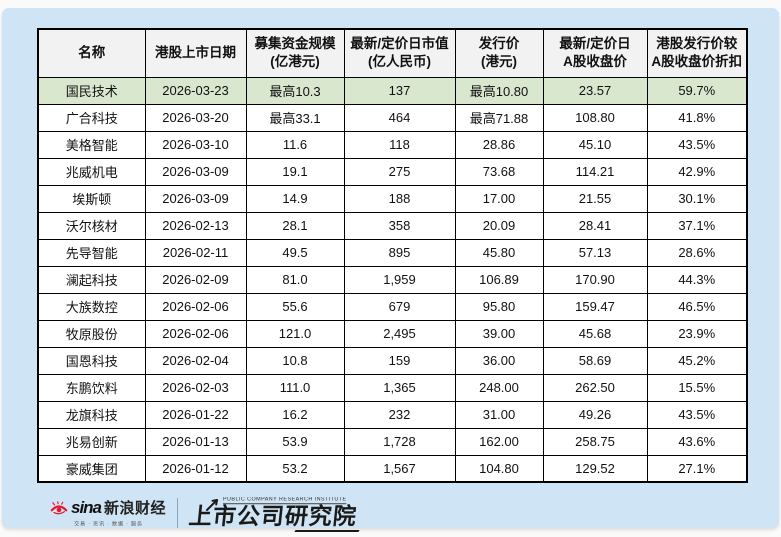  I want to click on table-cell: 2026-03-09, so click(195, 171).